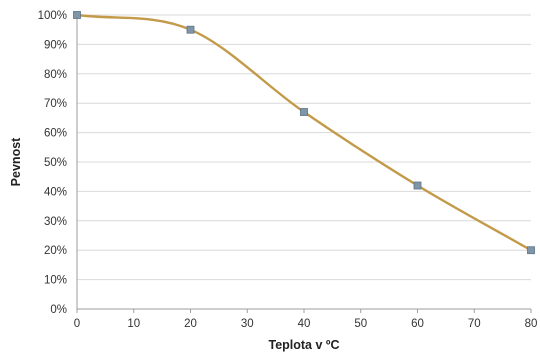 This screenshot has width=540, height=356. What do you see at coordinates (133, 324) in the screenshot?
I see `x-tick-label: 10` at bounding box center [133, 324].